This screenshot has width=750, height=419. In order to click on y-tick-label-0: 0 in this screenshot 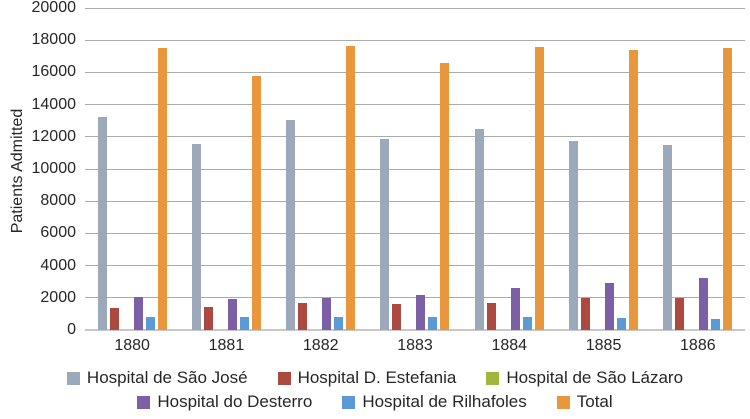, I will do `click(71, 329)`.